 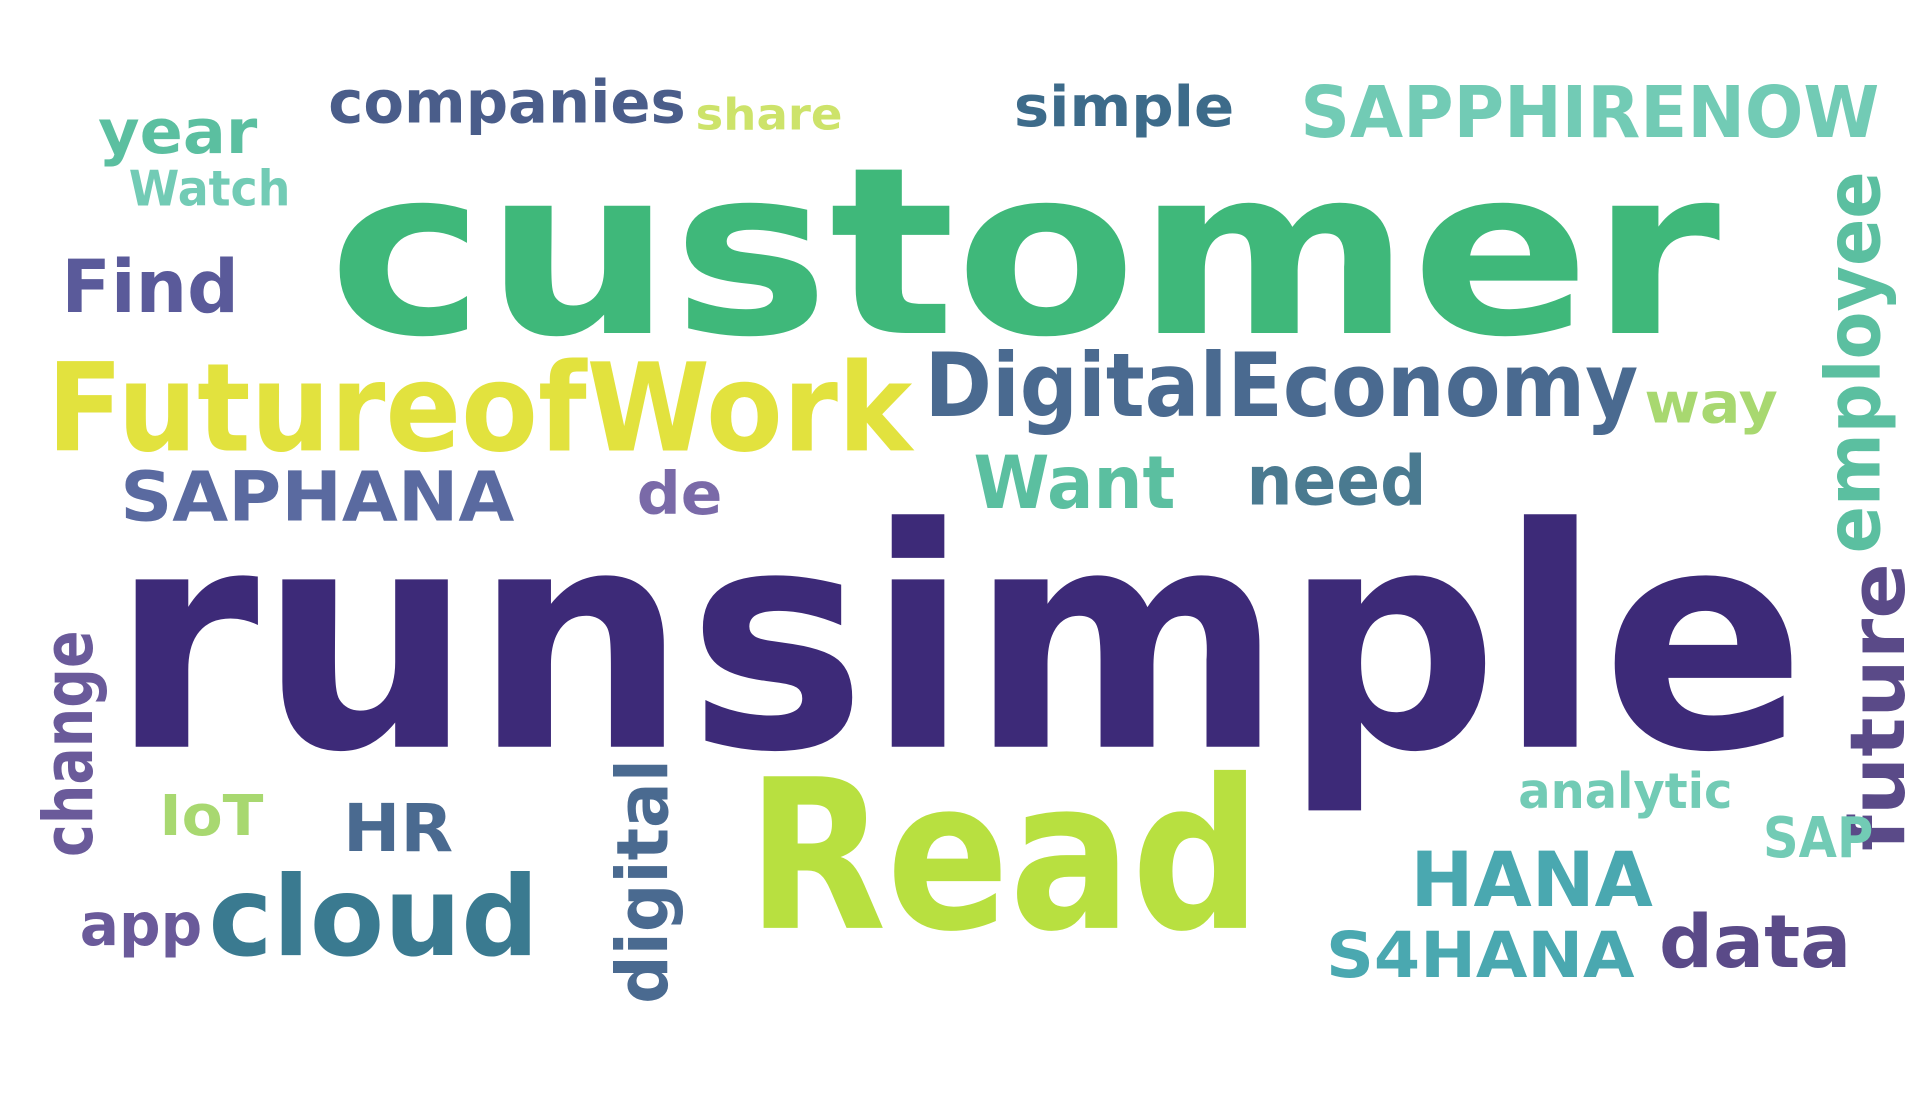 I want to click on word: year, so click(x=177, y=132).